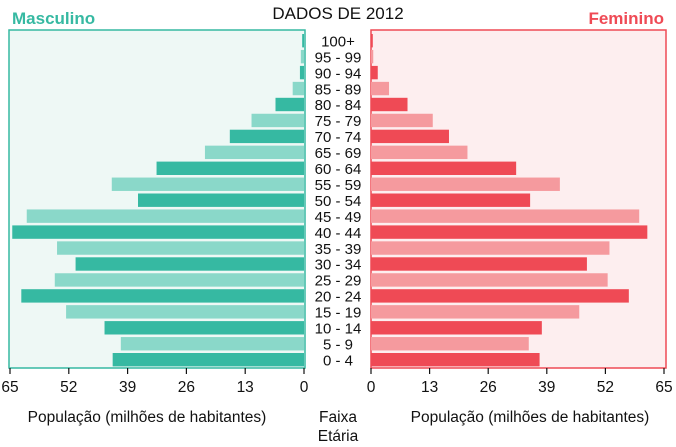  Describe the element at coordinates (53, 18) in the screenshot. I see `male-label: Masculino` at that location.